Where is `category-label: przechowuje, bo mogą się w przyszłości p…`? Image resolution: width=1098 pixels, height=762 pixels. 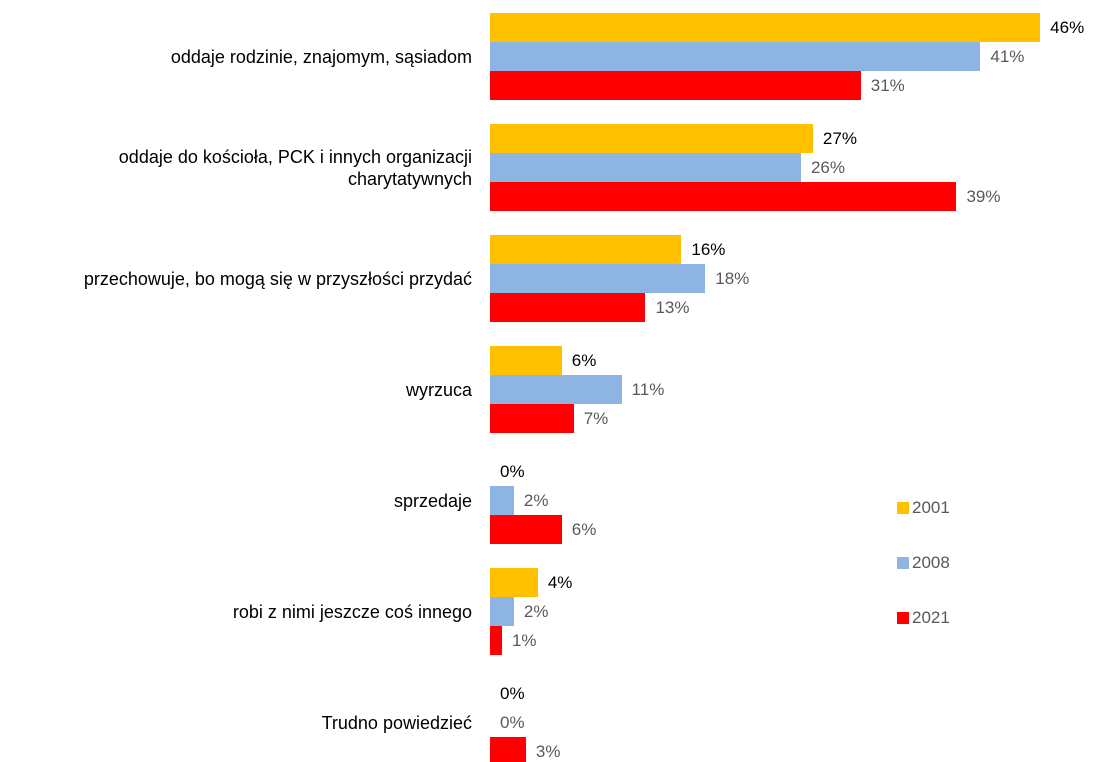 category-label: przechowuje, bo mogą się w przyszłości p… is located at coordinates (277, 278).